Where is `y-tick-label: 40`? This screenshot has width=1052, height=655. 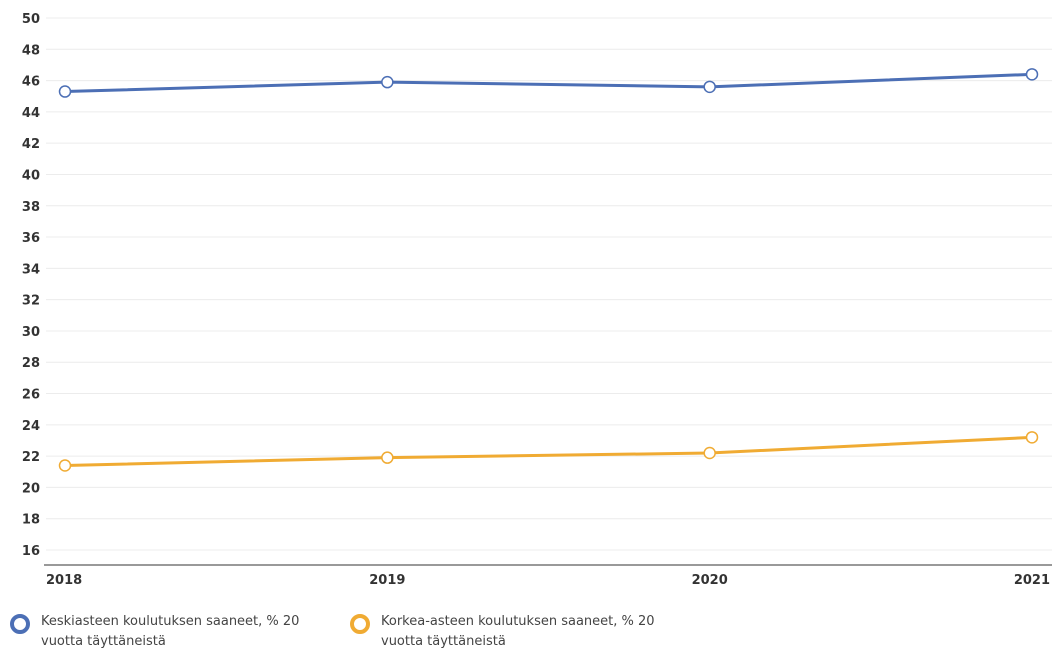 y-tick-label: 40 is located at coordinates (31, 175).